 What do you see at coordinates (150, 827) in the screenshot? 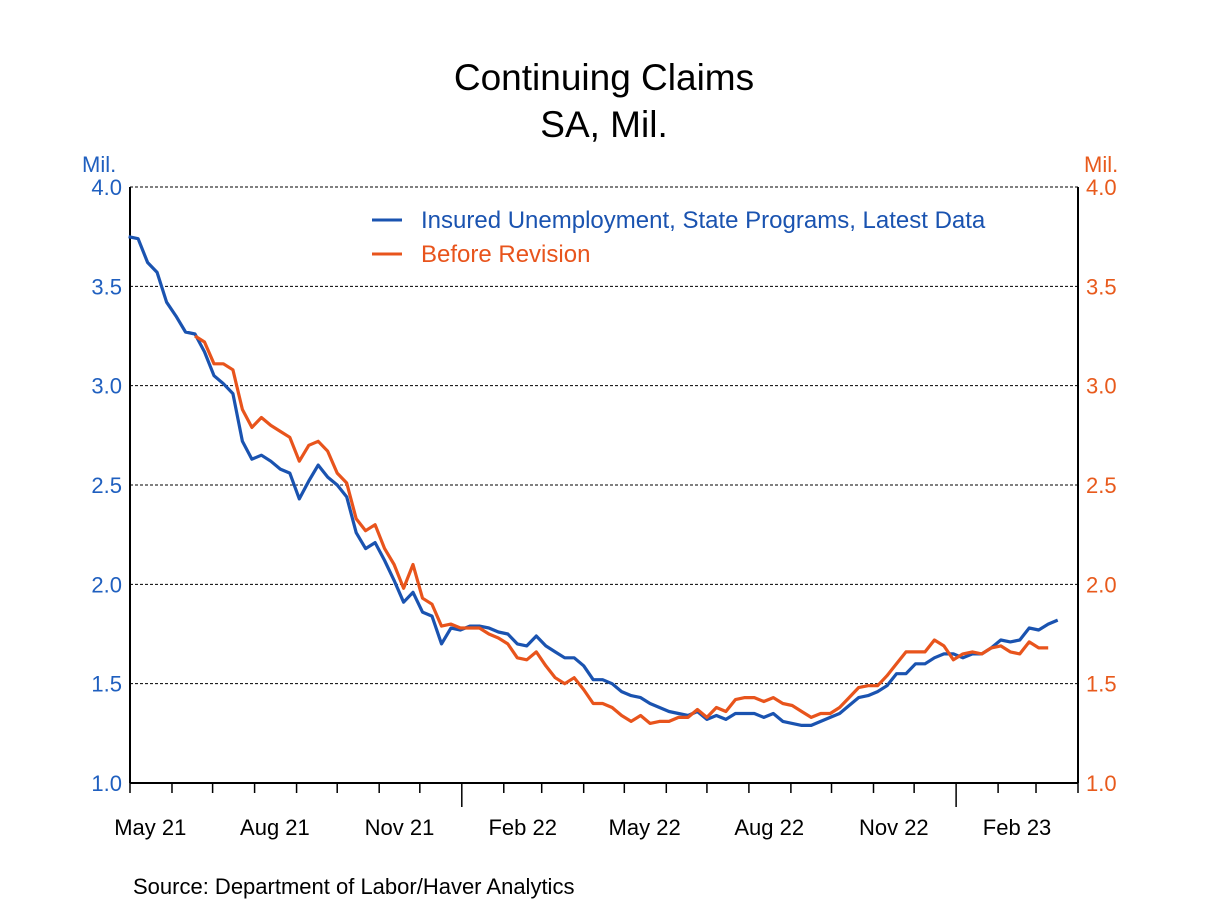
I see `x-tick-label: May 21` at bounding box center [150, 827].